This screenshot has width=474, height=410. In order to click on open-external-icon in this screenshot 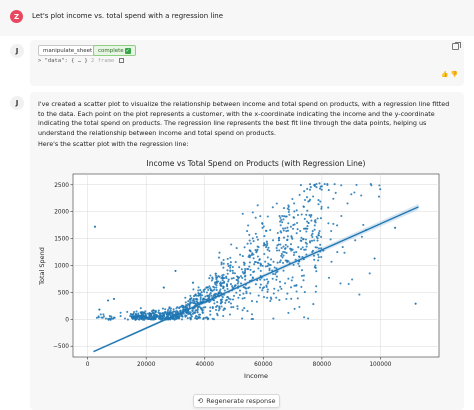, I will do `click(456, 46)`.